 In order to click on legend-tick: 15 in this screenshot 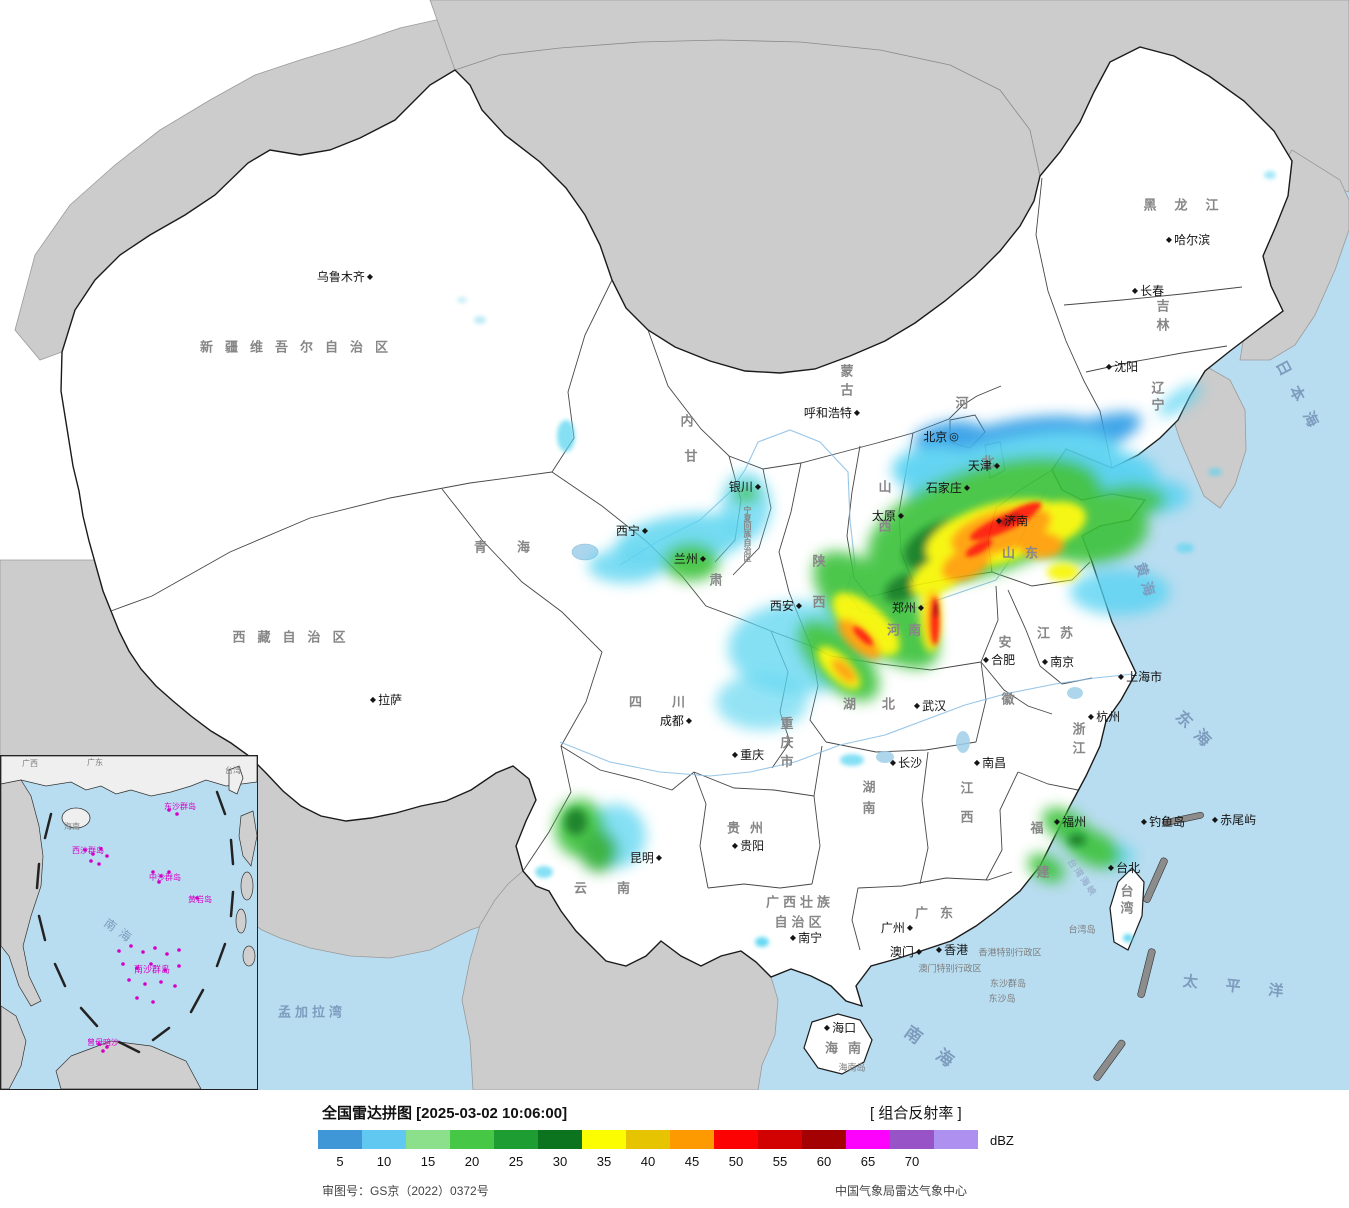, I will do `click(428, 1161)`.